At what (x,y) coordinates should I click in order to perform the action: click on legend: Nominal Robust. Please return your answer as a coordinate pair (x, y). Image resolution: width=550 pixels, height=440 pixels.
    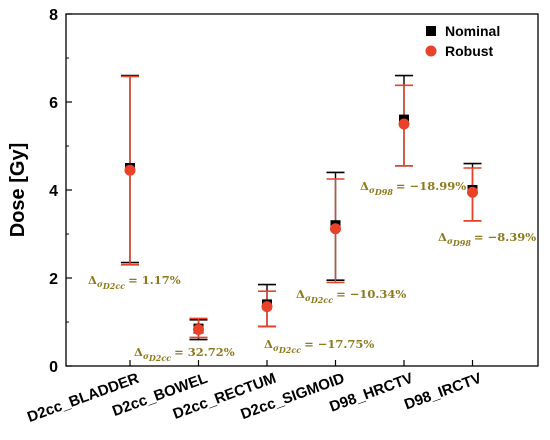
    Looking at the image, I should click on (462, 41).